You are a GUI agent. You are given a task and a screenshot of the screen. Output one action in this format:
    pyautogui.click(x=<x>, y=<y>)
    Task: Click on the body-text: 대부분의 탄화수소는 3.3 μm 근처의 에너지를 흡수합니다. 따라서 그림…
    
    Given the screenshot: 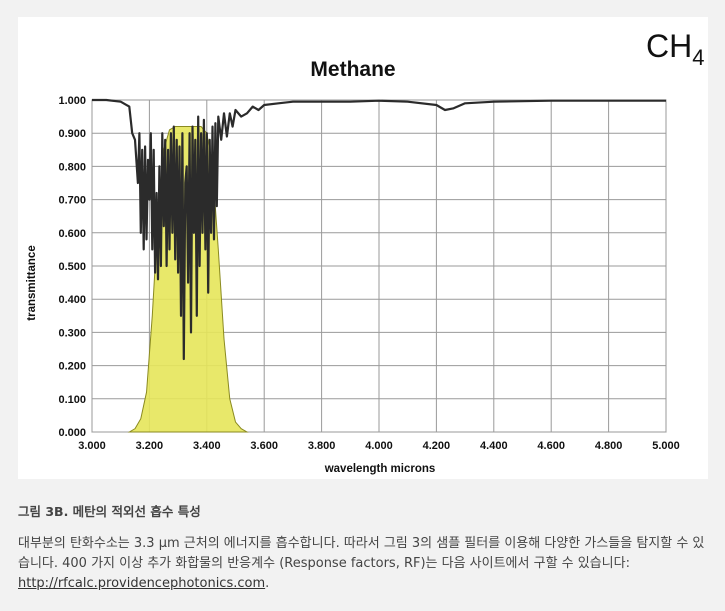 What is the action you would take?
    pyautogui.click(x=361, y=553)
    